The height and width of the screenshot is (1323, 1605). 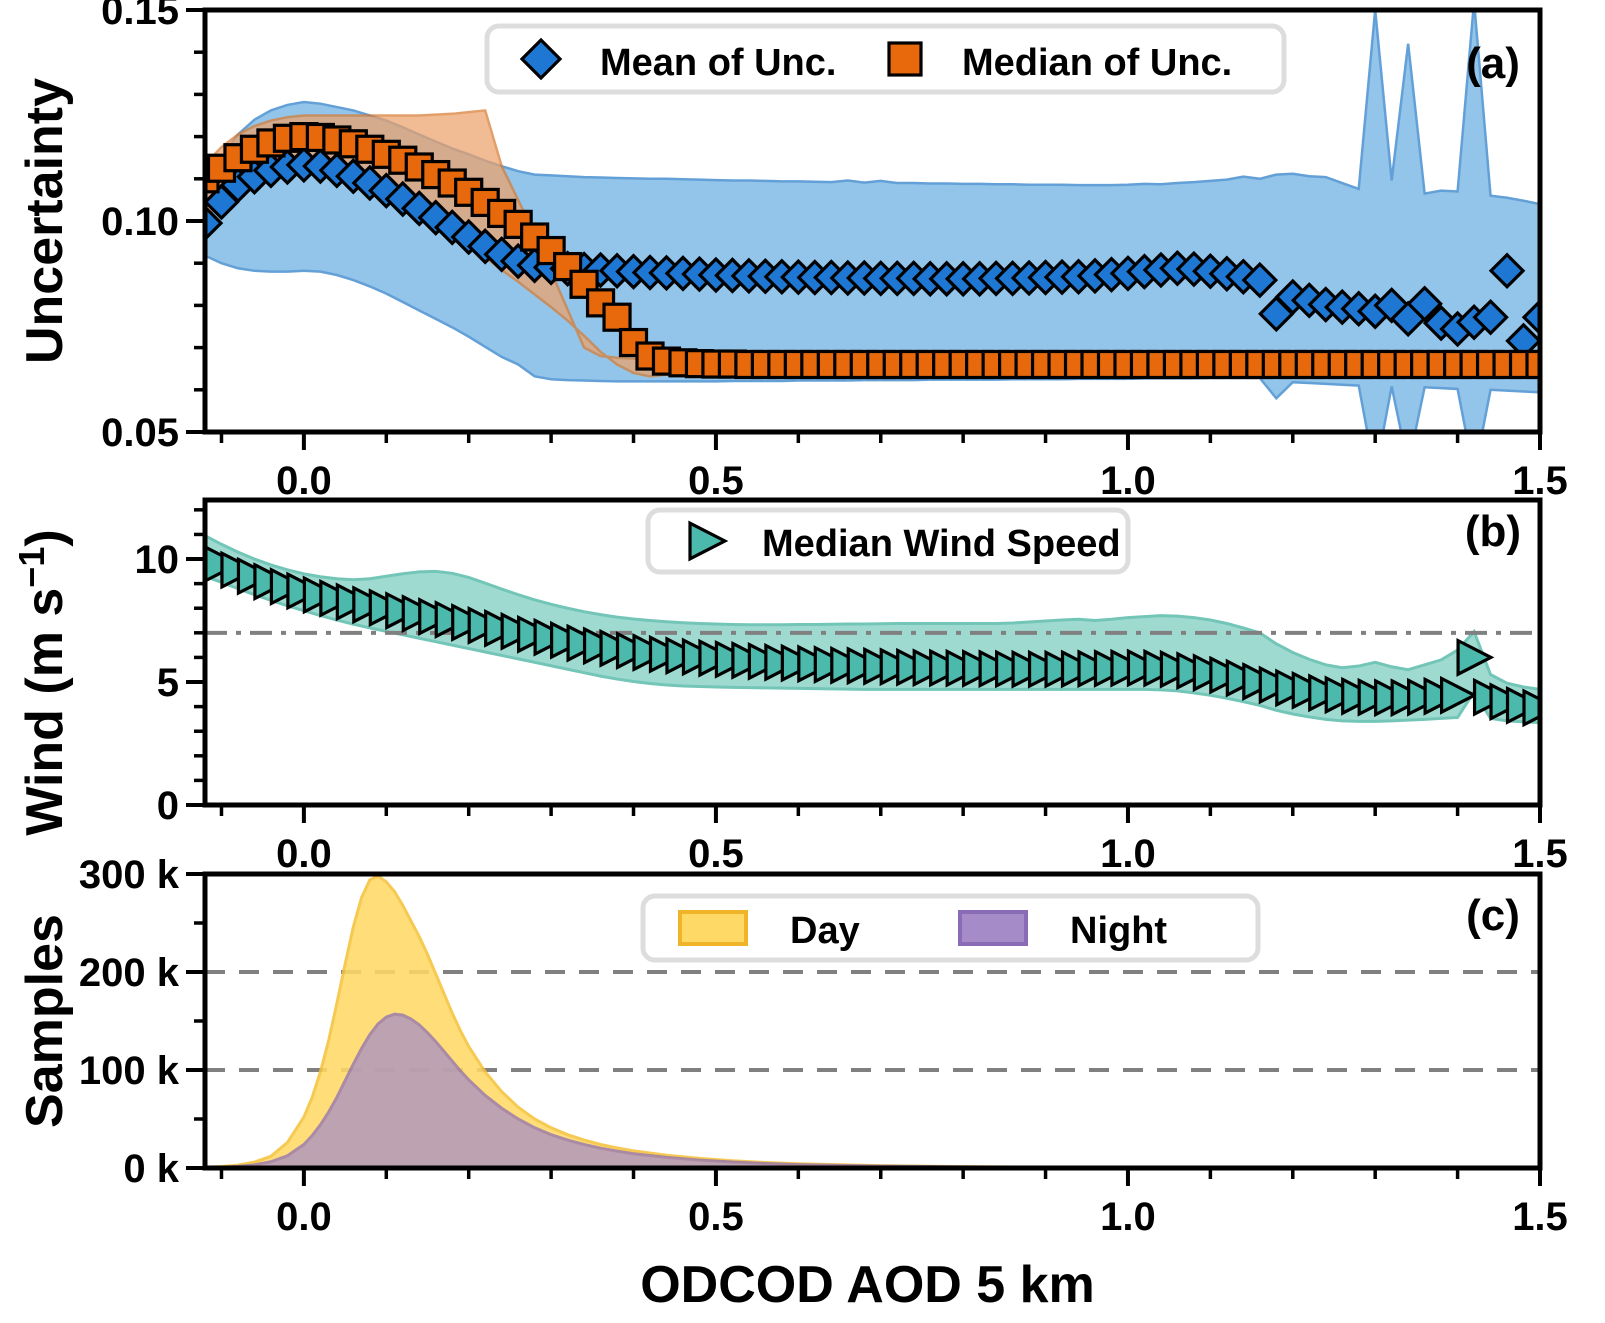 What do you see at coordinates (45, 1021) in the screenshot?
I see `panel-c-ylabel: Samples` at bounding box center [45, 1021].